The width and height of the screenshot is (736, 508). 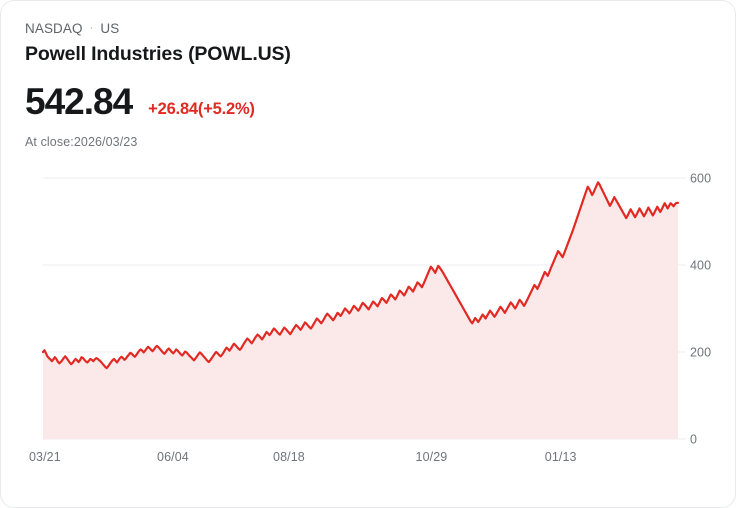 What do you see at coordinates (700, 353) in the screenshot?
I see `y-axis-label: 200` at bounding box center [700, 353].